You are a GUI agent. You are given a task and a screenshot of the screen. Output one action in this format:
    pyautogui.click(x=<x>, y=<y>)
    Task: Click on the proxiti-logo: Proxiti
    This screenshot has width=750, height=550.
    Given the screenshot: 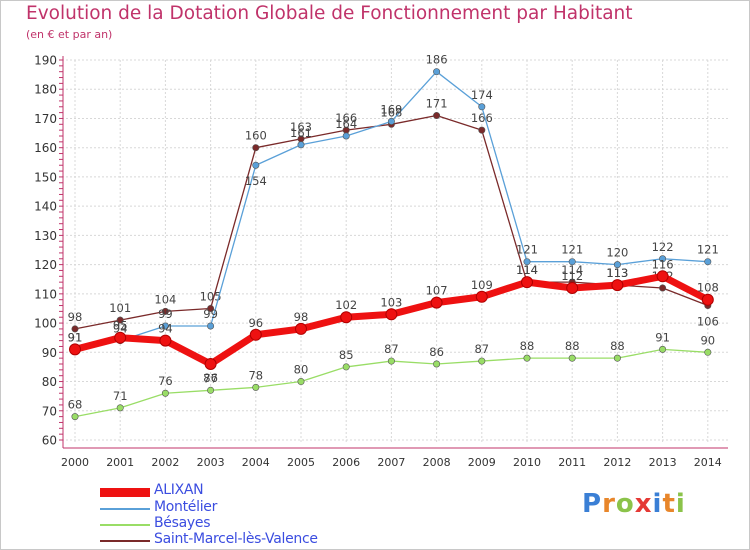 What is the action you would take?
    pyautogui.click(x=634, y=504)
    